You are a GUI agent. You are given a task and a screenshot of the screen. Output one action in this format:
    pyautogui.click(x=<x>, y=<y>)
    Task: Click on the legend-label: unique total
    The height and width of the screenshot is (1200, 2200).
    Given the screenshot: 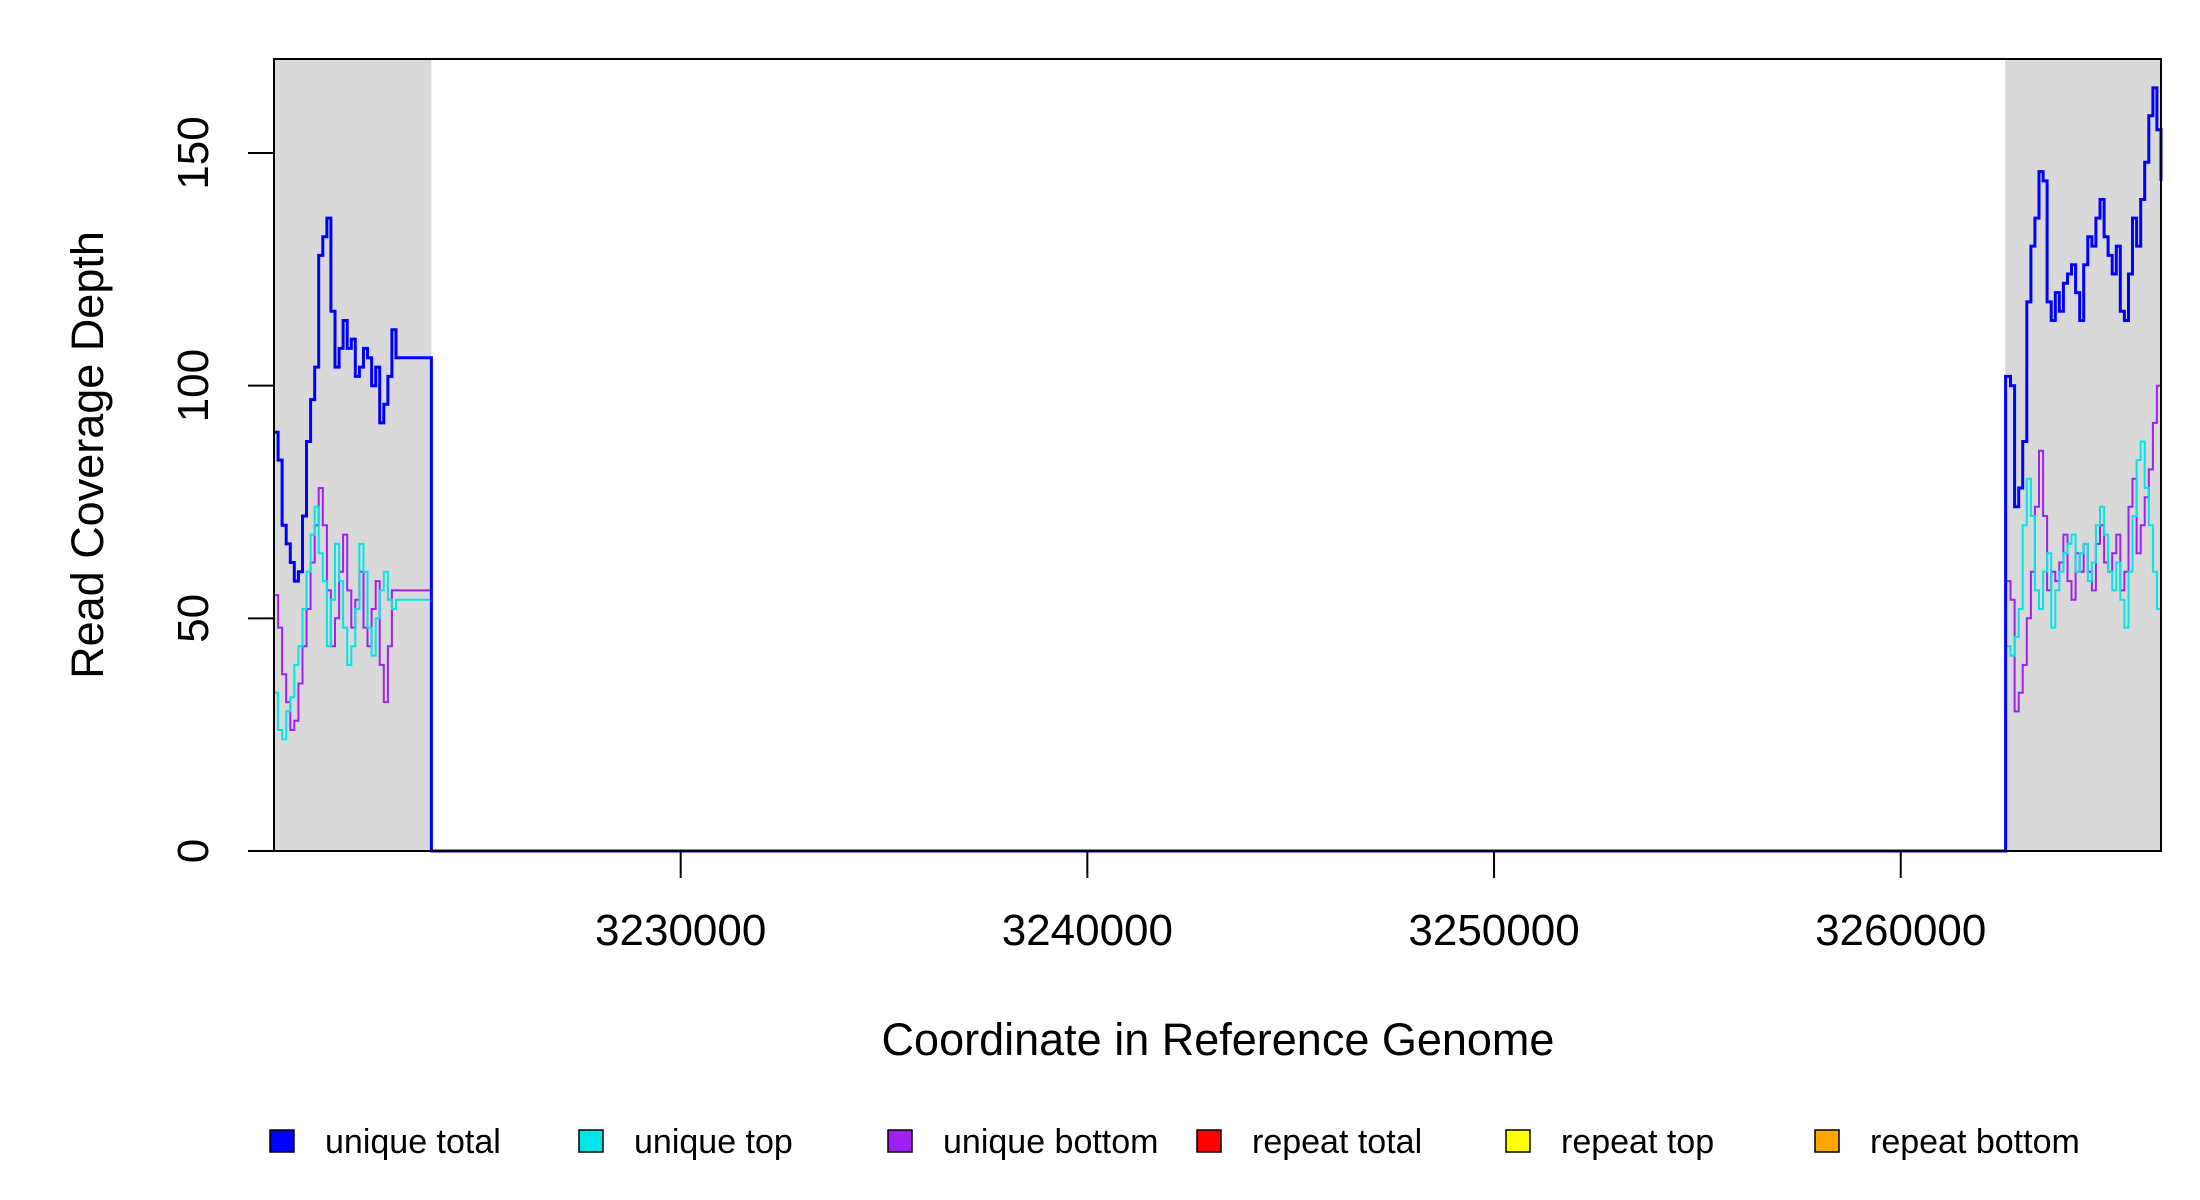 What is the action you would take?
    pyautogui.click(x=413, y=1142)
    